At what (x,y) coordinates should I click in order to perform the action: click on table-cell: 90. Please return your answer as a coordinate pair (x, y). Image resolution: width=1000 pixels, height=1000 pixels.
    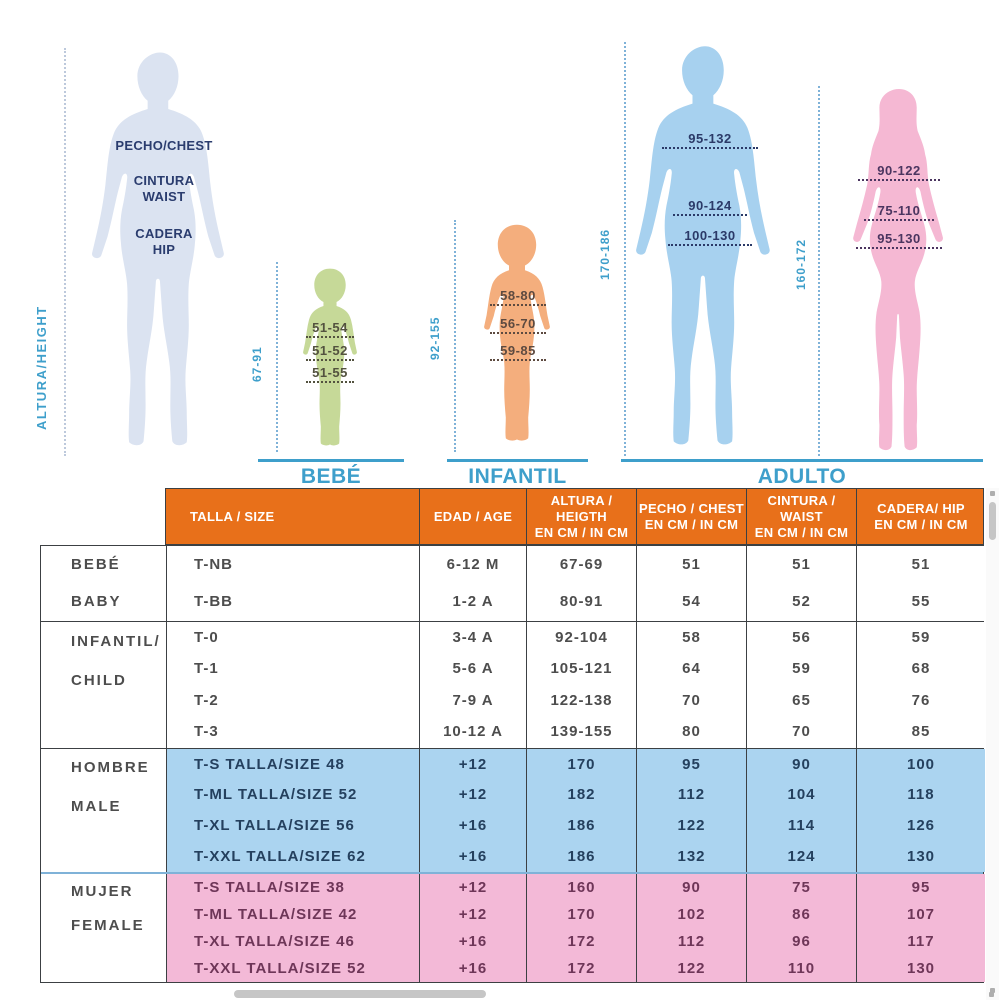
    Looking at the image, I should click on (801, 764).